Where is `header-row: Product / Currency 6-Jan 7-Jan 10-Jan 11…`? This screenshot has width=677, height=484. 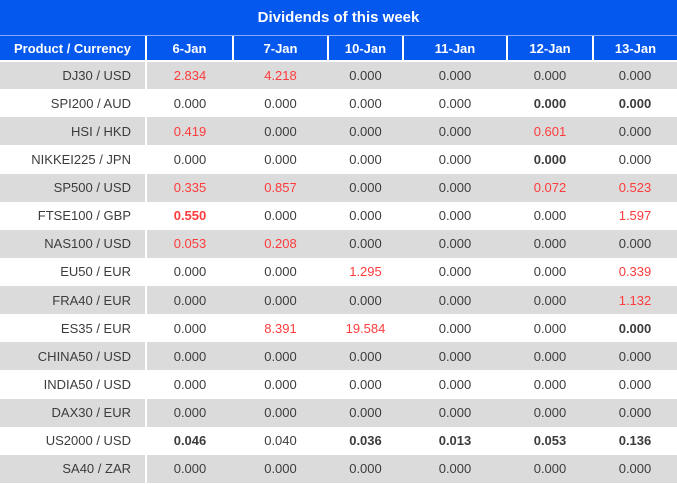
header-row: Product / Currency 6-Jan 7-Jan 10-Jan 11… is located at coordinates (338, 49).